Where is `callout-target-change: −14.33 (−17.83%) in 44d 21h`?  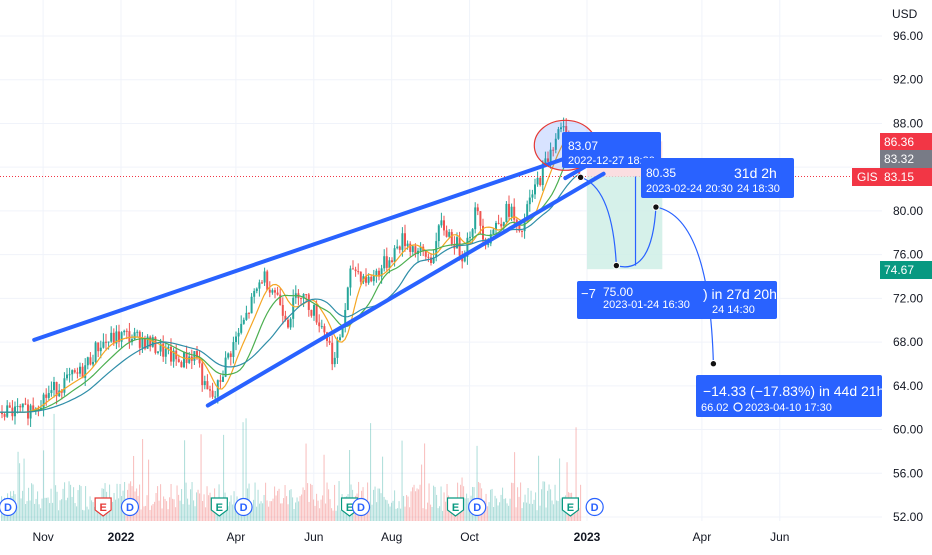
callout-target-change: −14.33 (−17.83%) in 44d 21h is located at coordinates (793, 391).